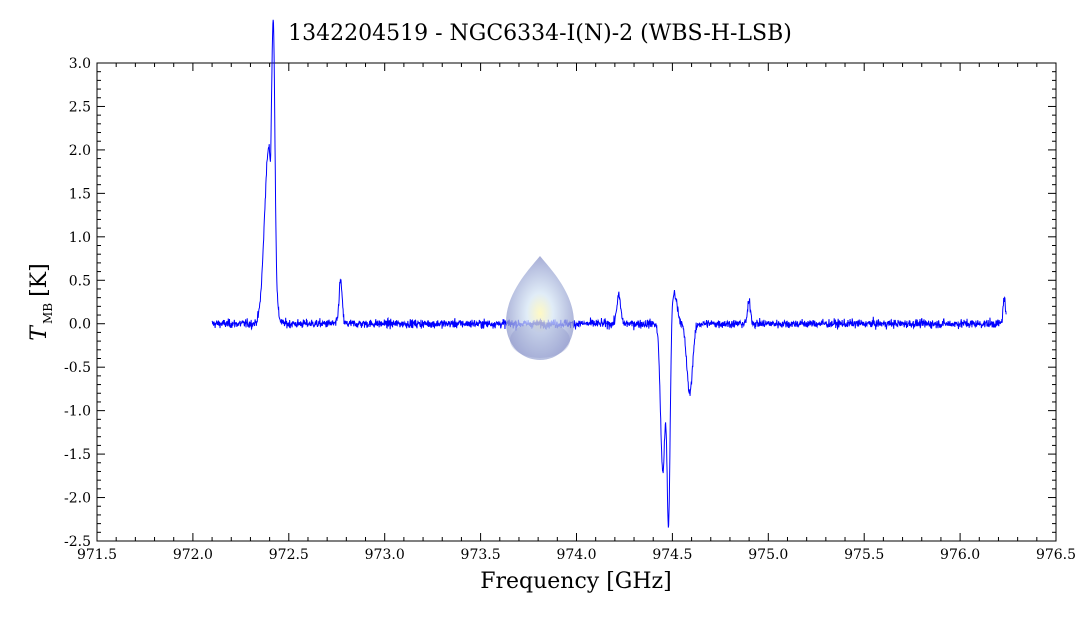 Image resolution: width=1080 pixels, height=618 pixels. What do you see at coordinates (80, 107) in the screenshot?
I see `y-tick-label: 2.5` at bounding box center [80, 107].